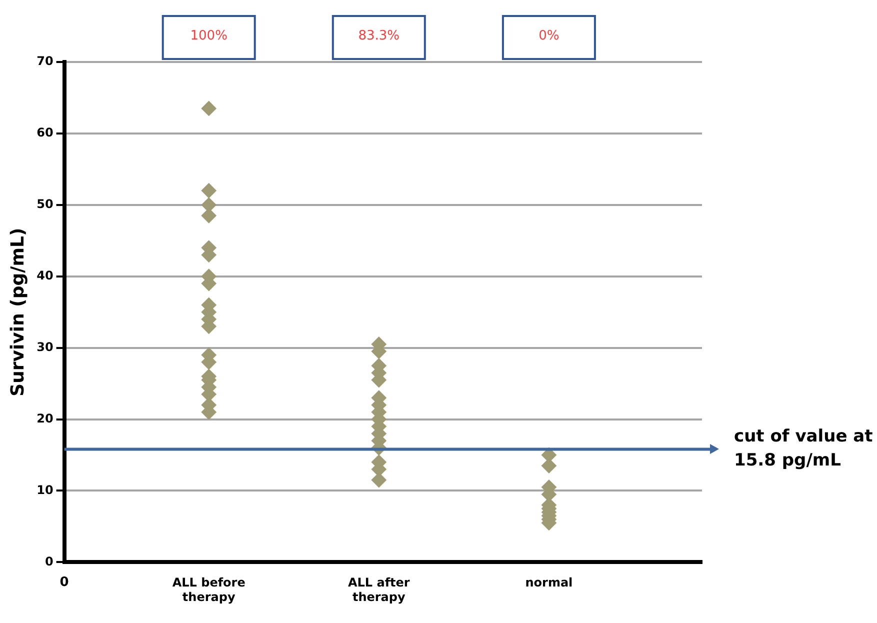 This screenshot has height=623, width=877. I want to click on y-tick-label: 10, so click(45, 489).